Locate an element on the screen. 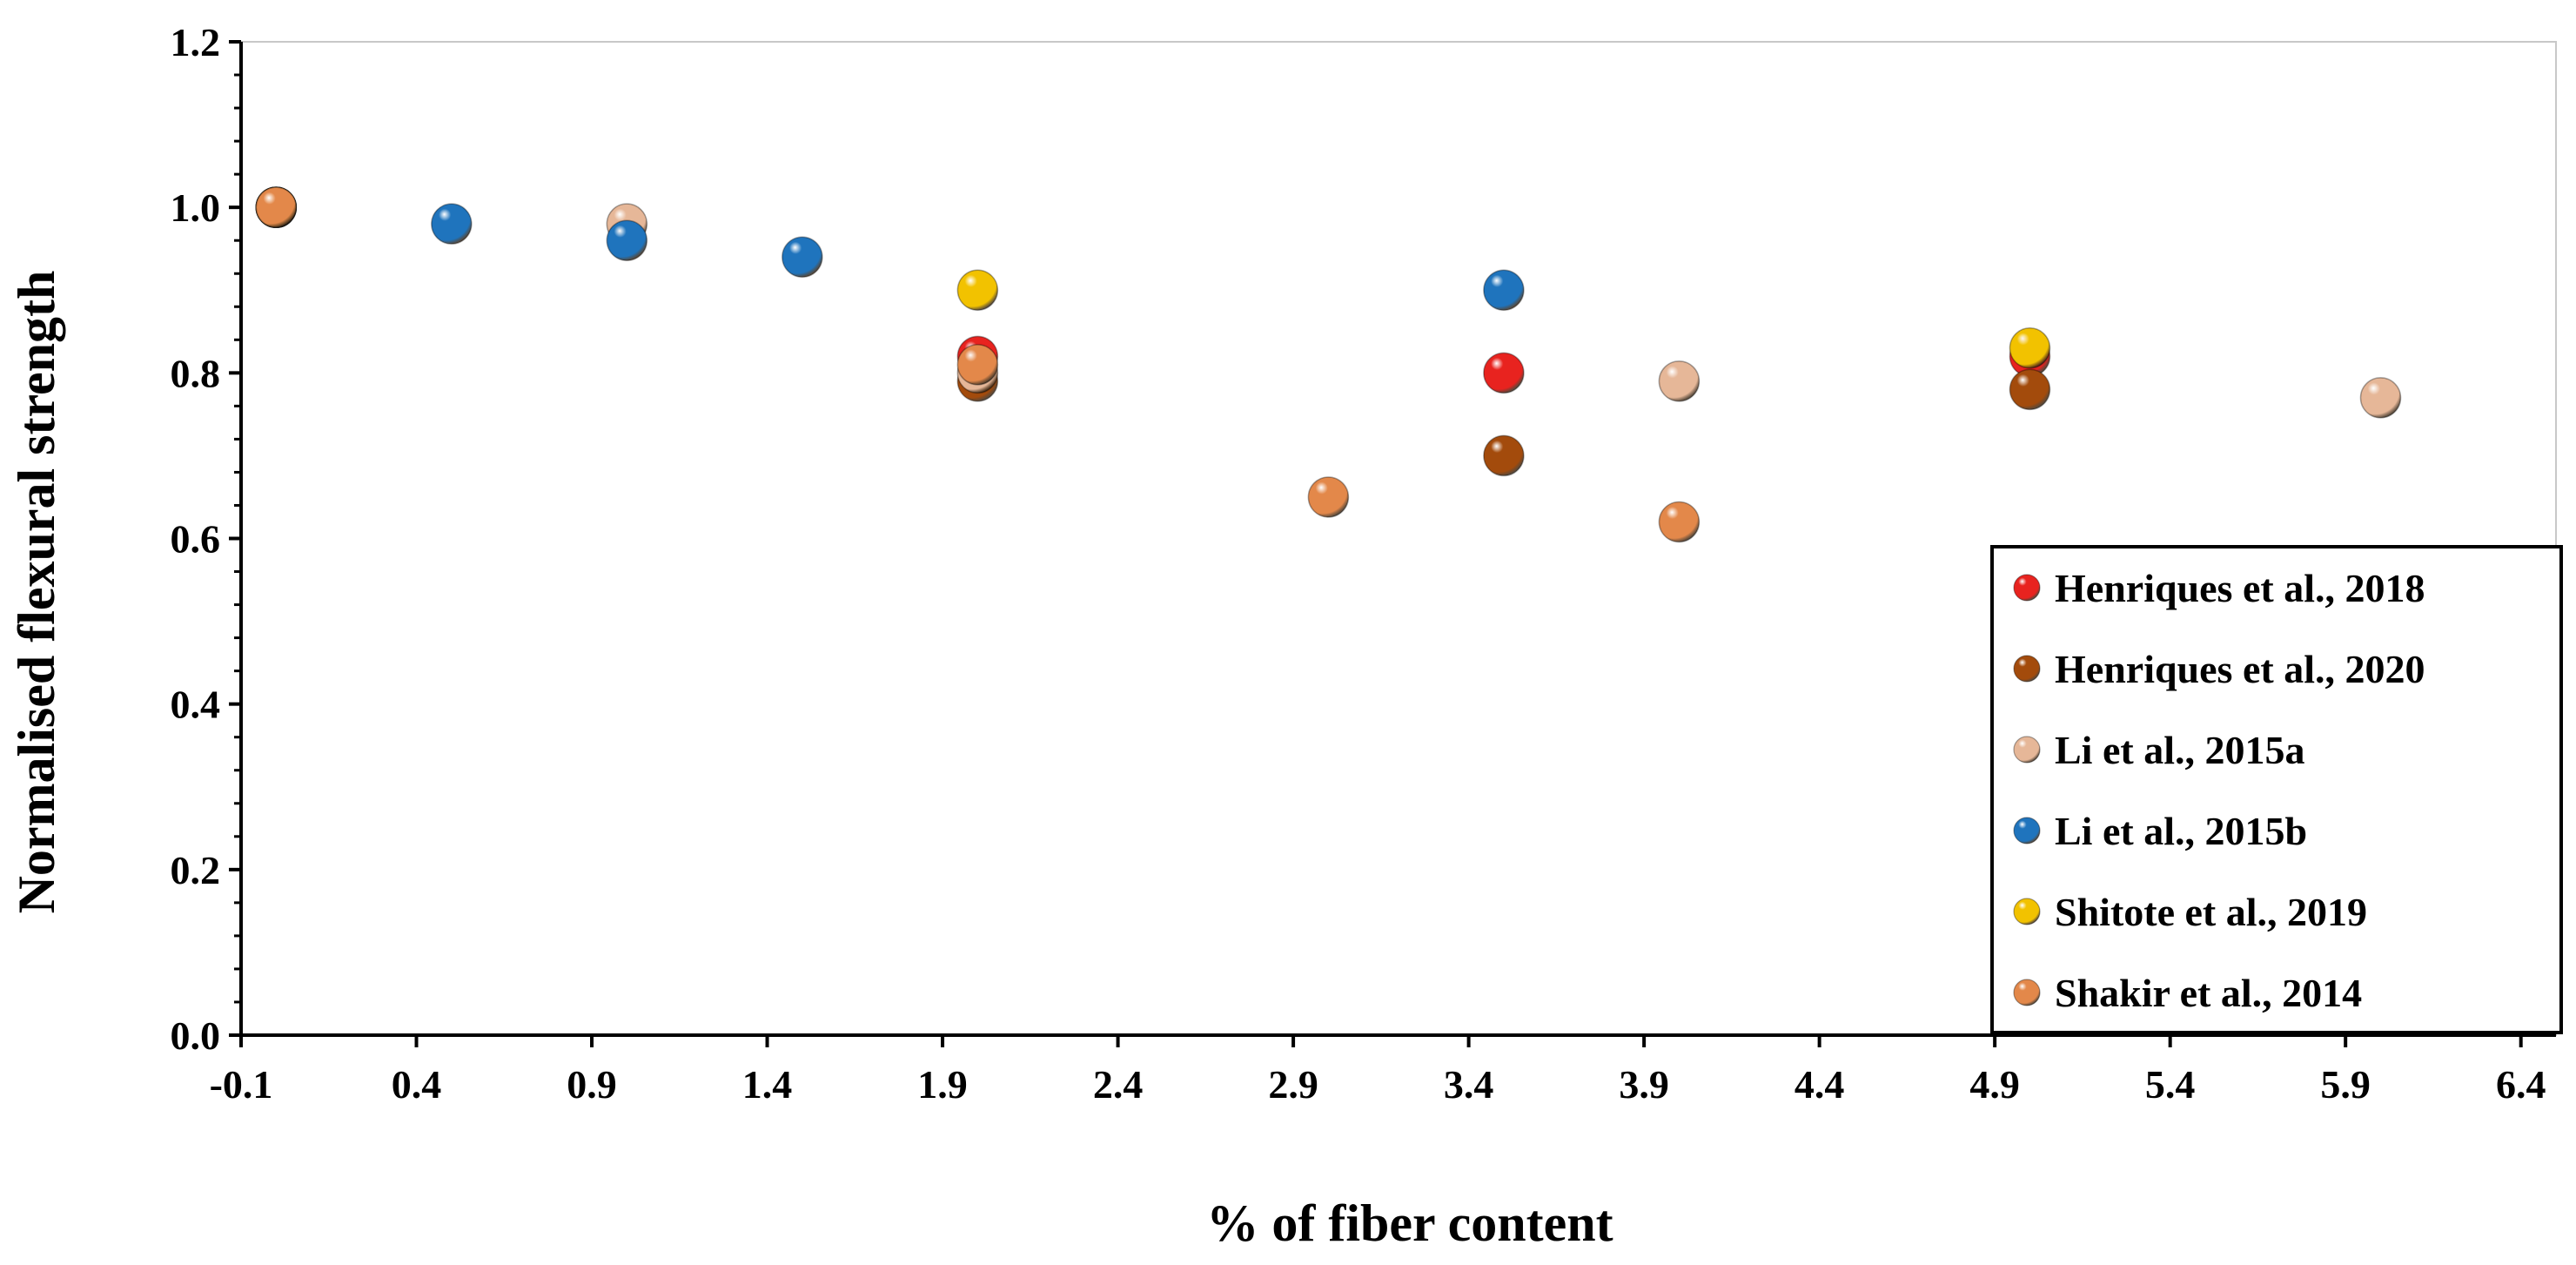  x-tick-label: 0.9 is located at coordinates (592, 1085).